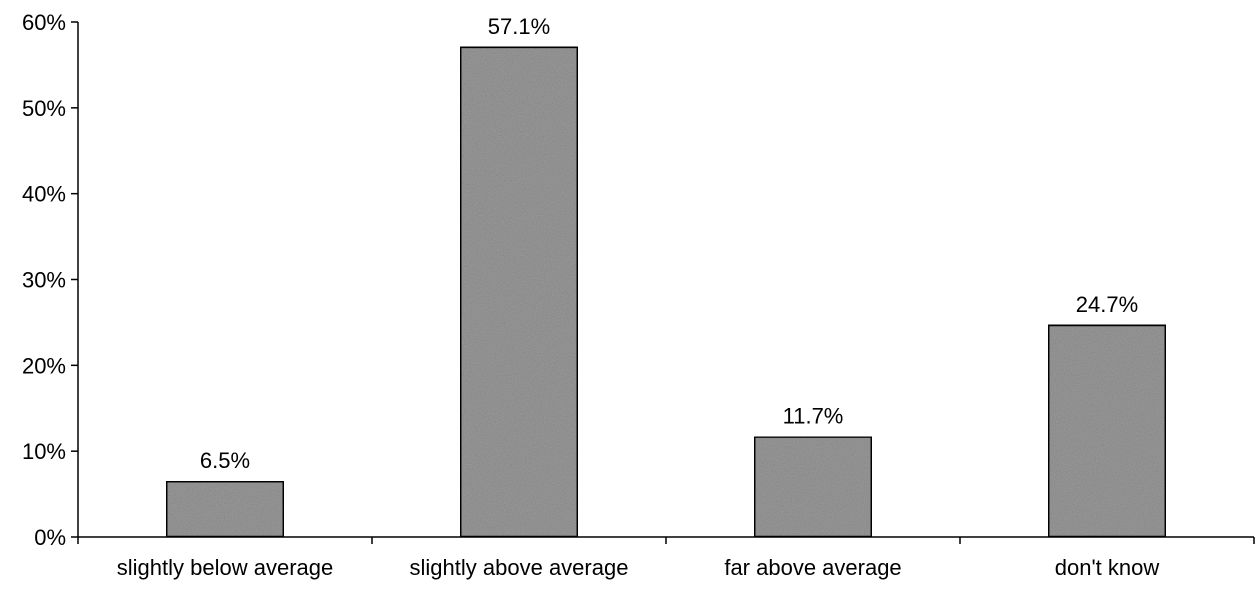 This screenshot has width=1259, height=593. Describe the element at coordinates (812, 567) in the screenshot. I see `x-category-label: far above average` at that location.